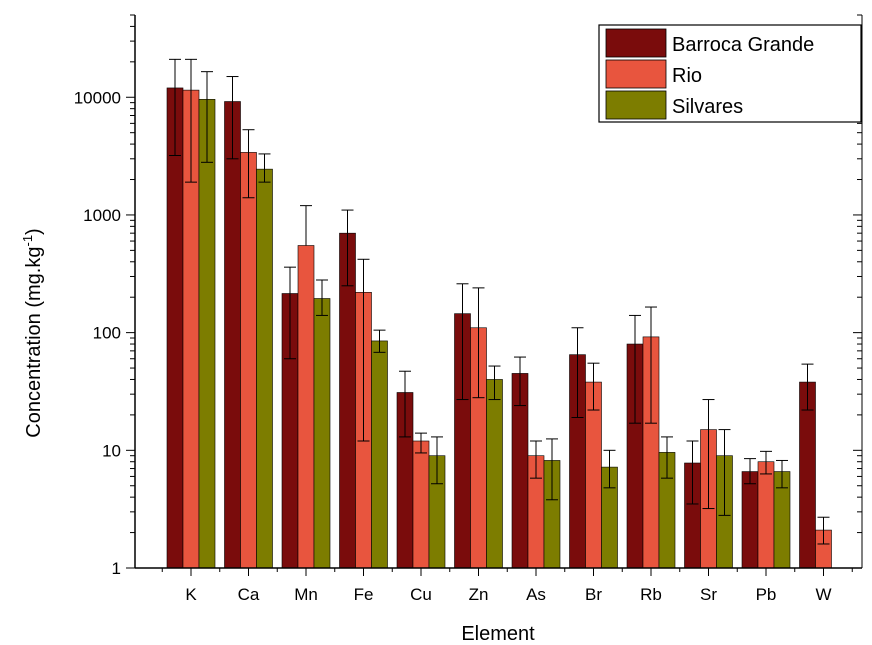  I want to click on error-bar-mn-rio, so click(306, 225).